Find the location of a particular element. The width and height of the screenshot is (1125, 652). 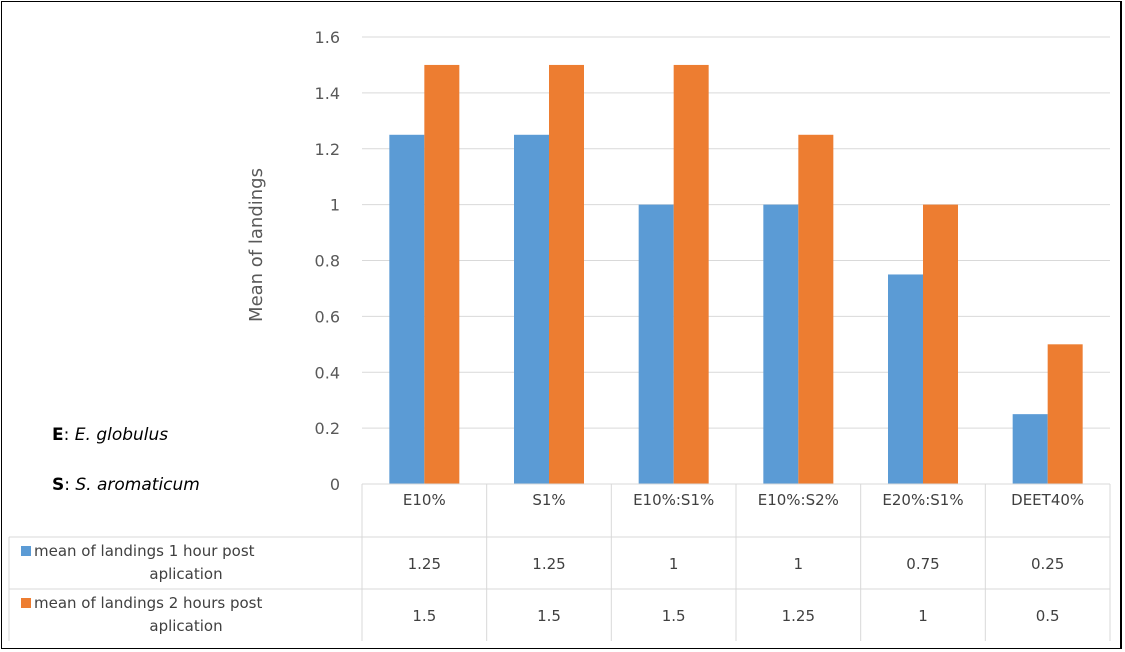

notes: E: E. globulus S: S. aromaticum is located at coordinates (126, 460).